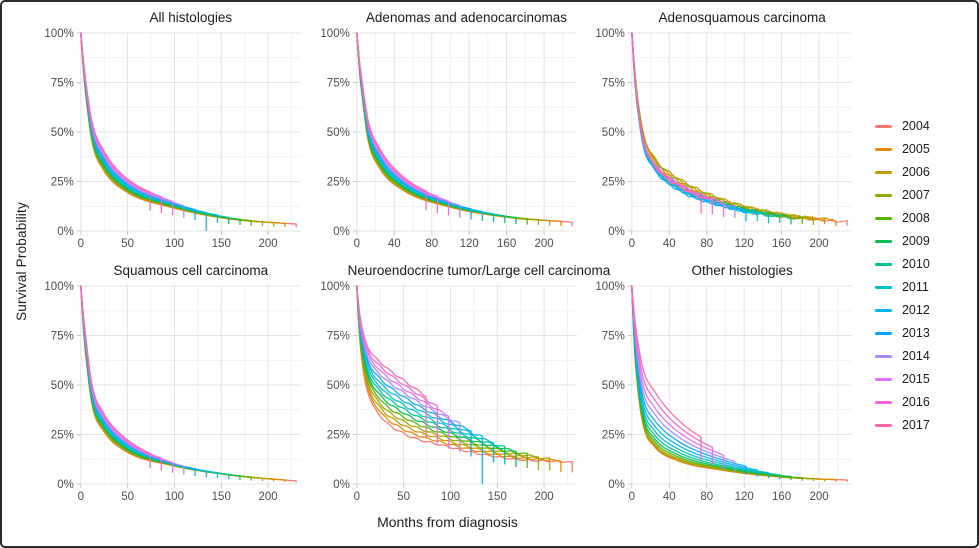  I want to click on legend-item: 2012, so click(923, 310).